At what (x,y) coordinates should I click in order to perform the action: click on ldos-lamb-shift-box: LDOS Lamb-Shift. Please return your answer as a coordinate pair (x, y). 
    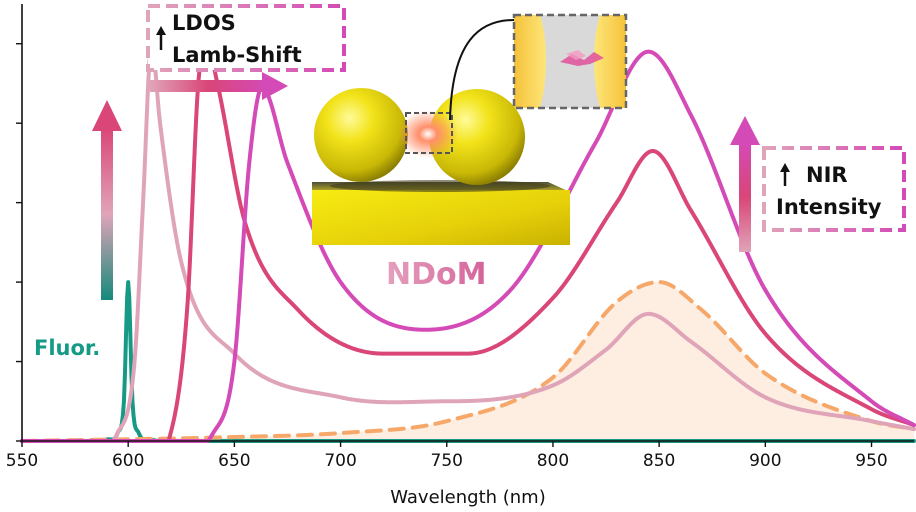
    Looking at the image, I should click on (246, 38).